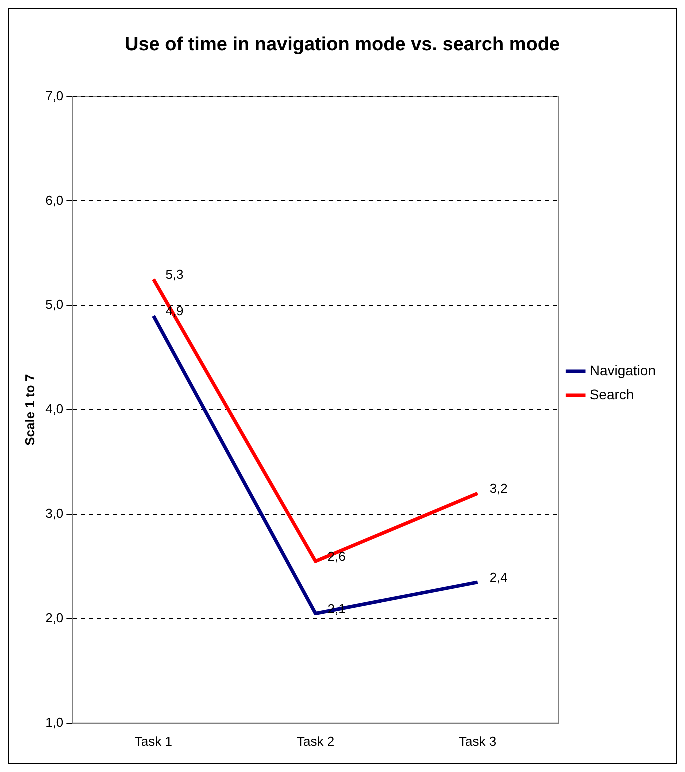 This screenshot has width=685, height=772. Describe the element at coordinates (478, 741) in the screenshot. I see `x-tick-label: Task 3` at that location.